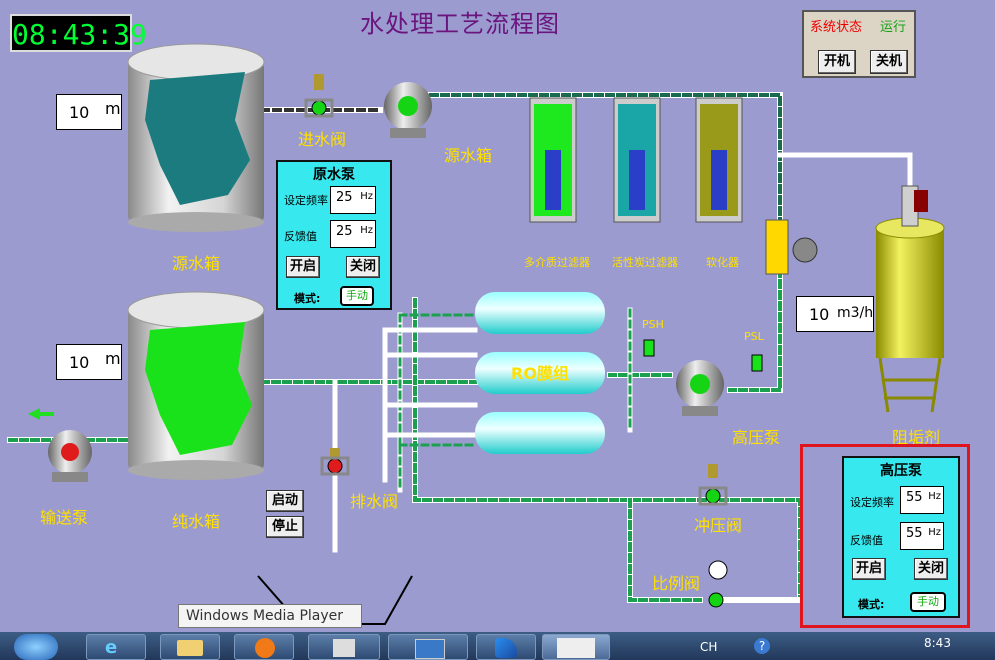 The height and width of the screenshot is (660, 995). Describe the element at coordinates (859, 44) in the screenshot. I see `system-status-box: 系统状态 运行 开机 关机` at that location.